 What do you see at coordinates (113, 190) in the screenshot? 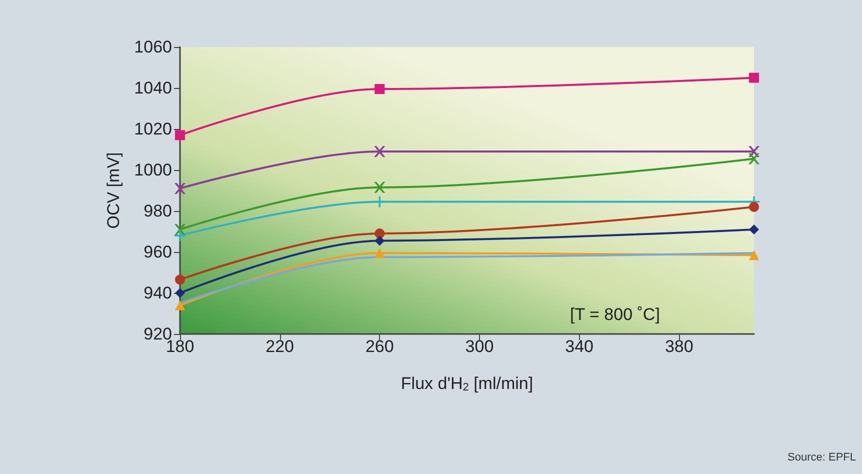
I see `y-axis-title: OCV [mV]` at bounding box center [113, 190].